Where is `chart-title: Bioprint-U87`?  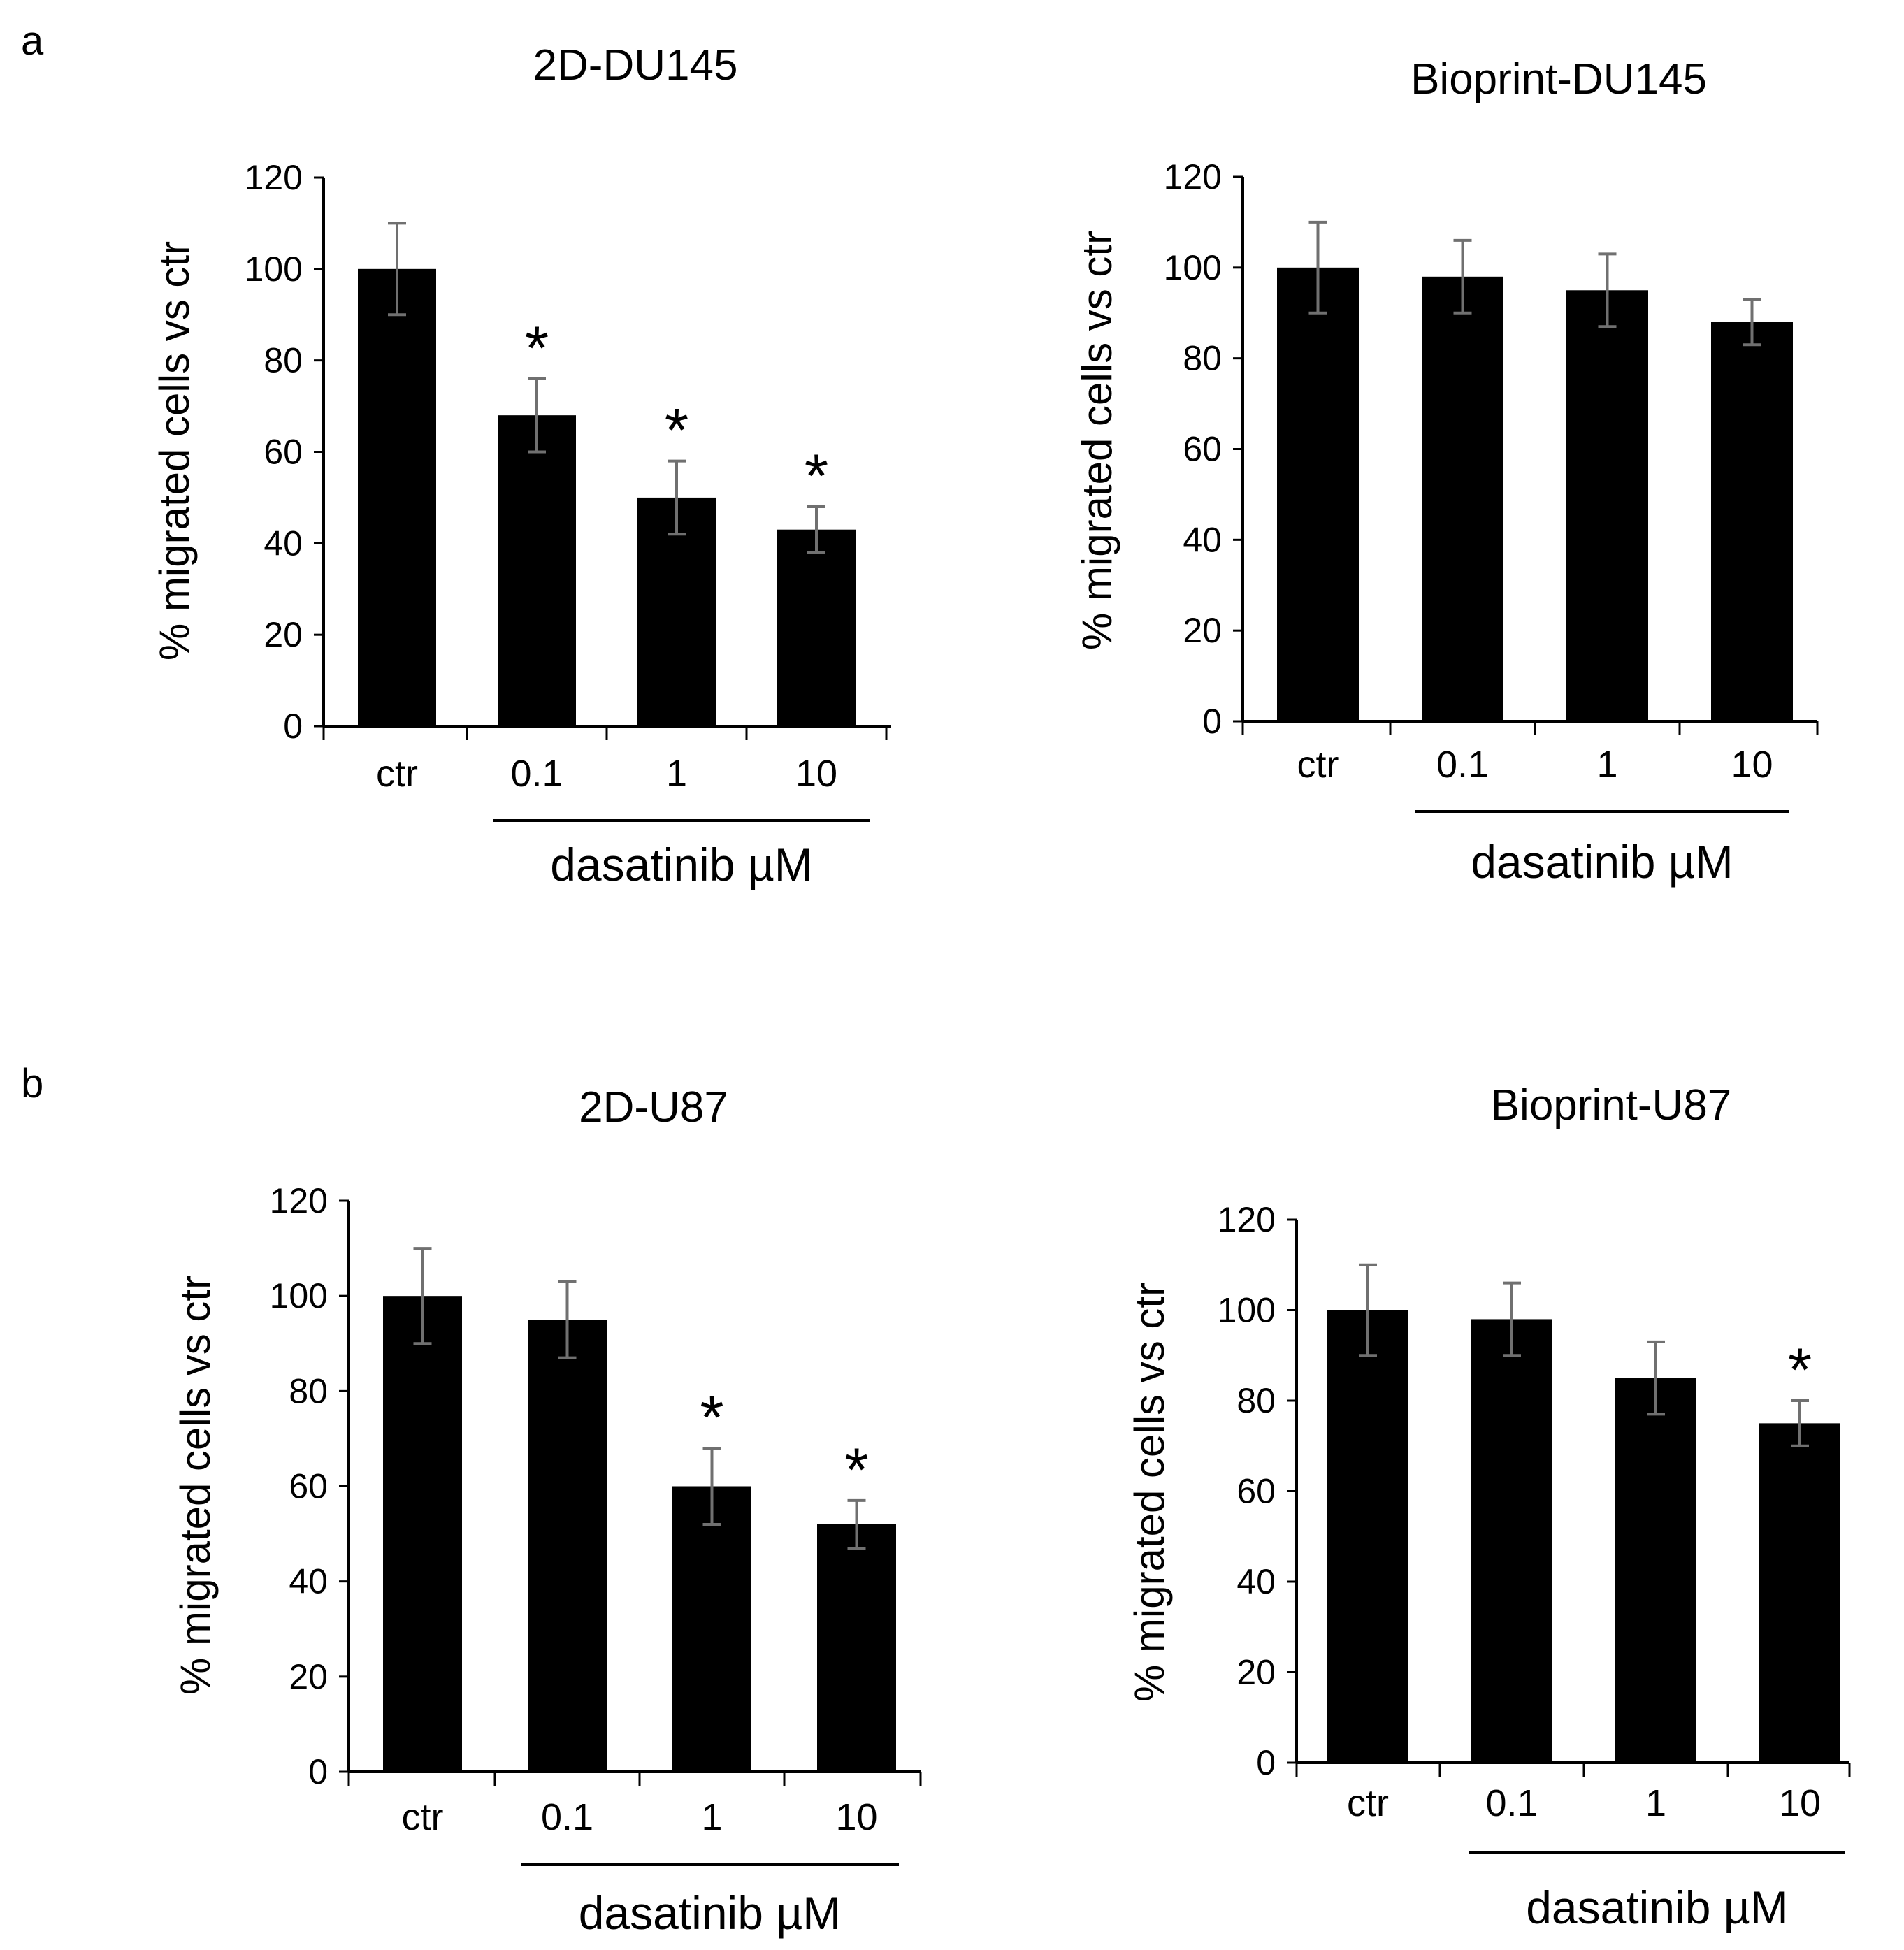
chart-title: Bioprint-U87 is located at coordinates (1611, 1105).